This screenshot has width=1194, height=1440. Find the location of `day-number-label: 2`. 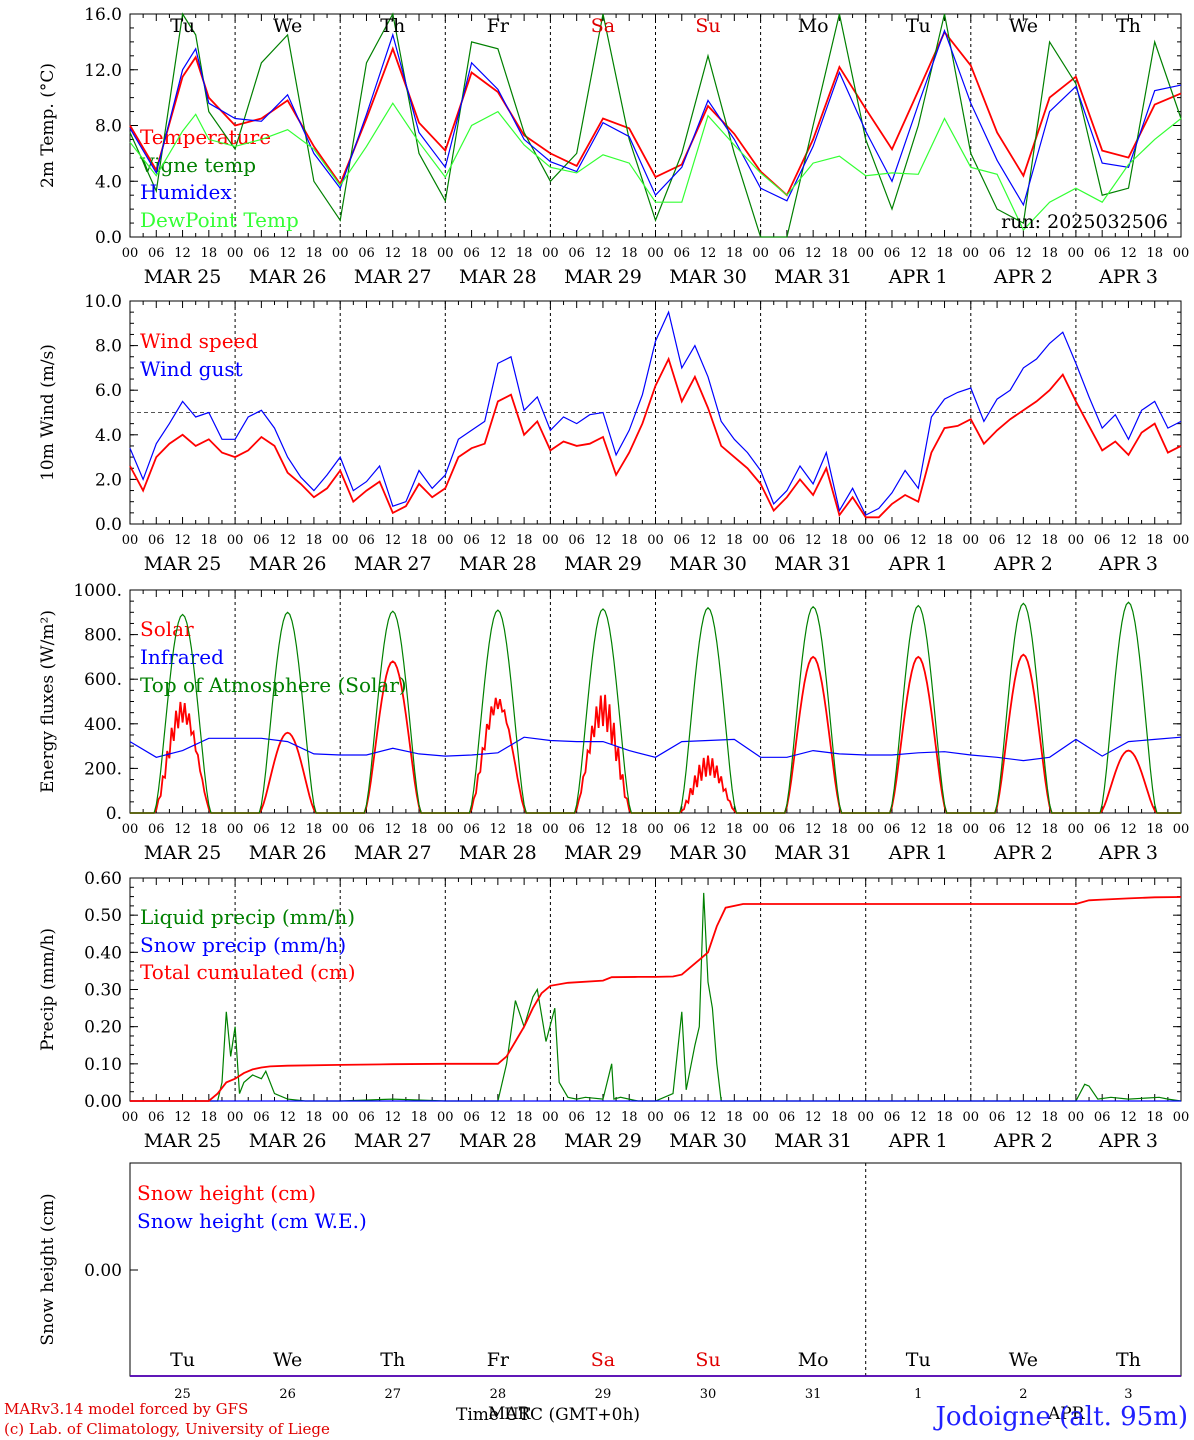

day-number-label: 2 is located at coordinates (1023, 1394).